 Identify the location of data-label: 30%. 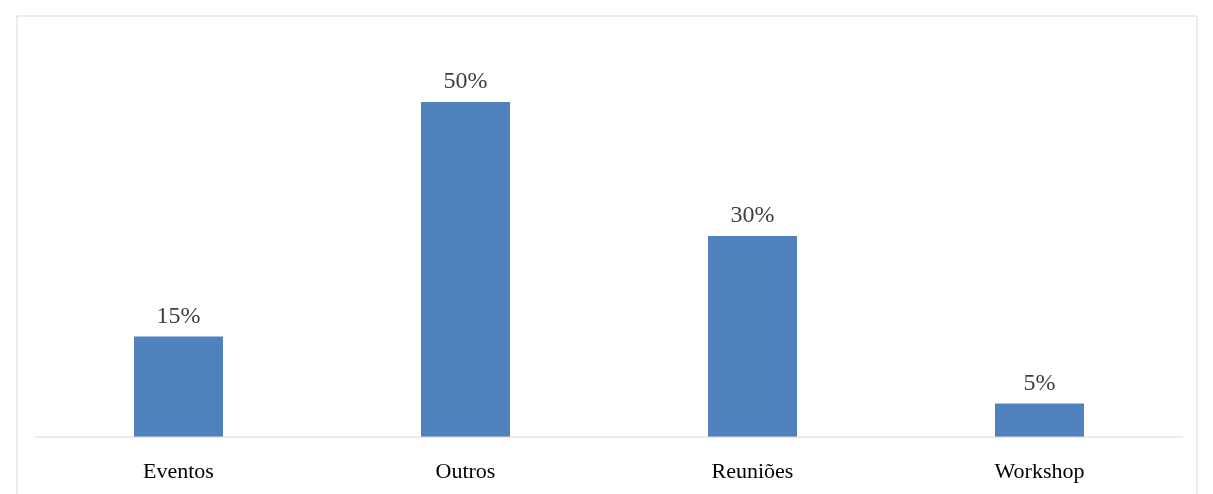
(752, 214).